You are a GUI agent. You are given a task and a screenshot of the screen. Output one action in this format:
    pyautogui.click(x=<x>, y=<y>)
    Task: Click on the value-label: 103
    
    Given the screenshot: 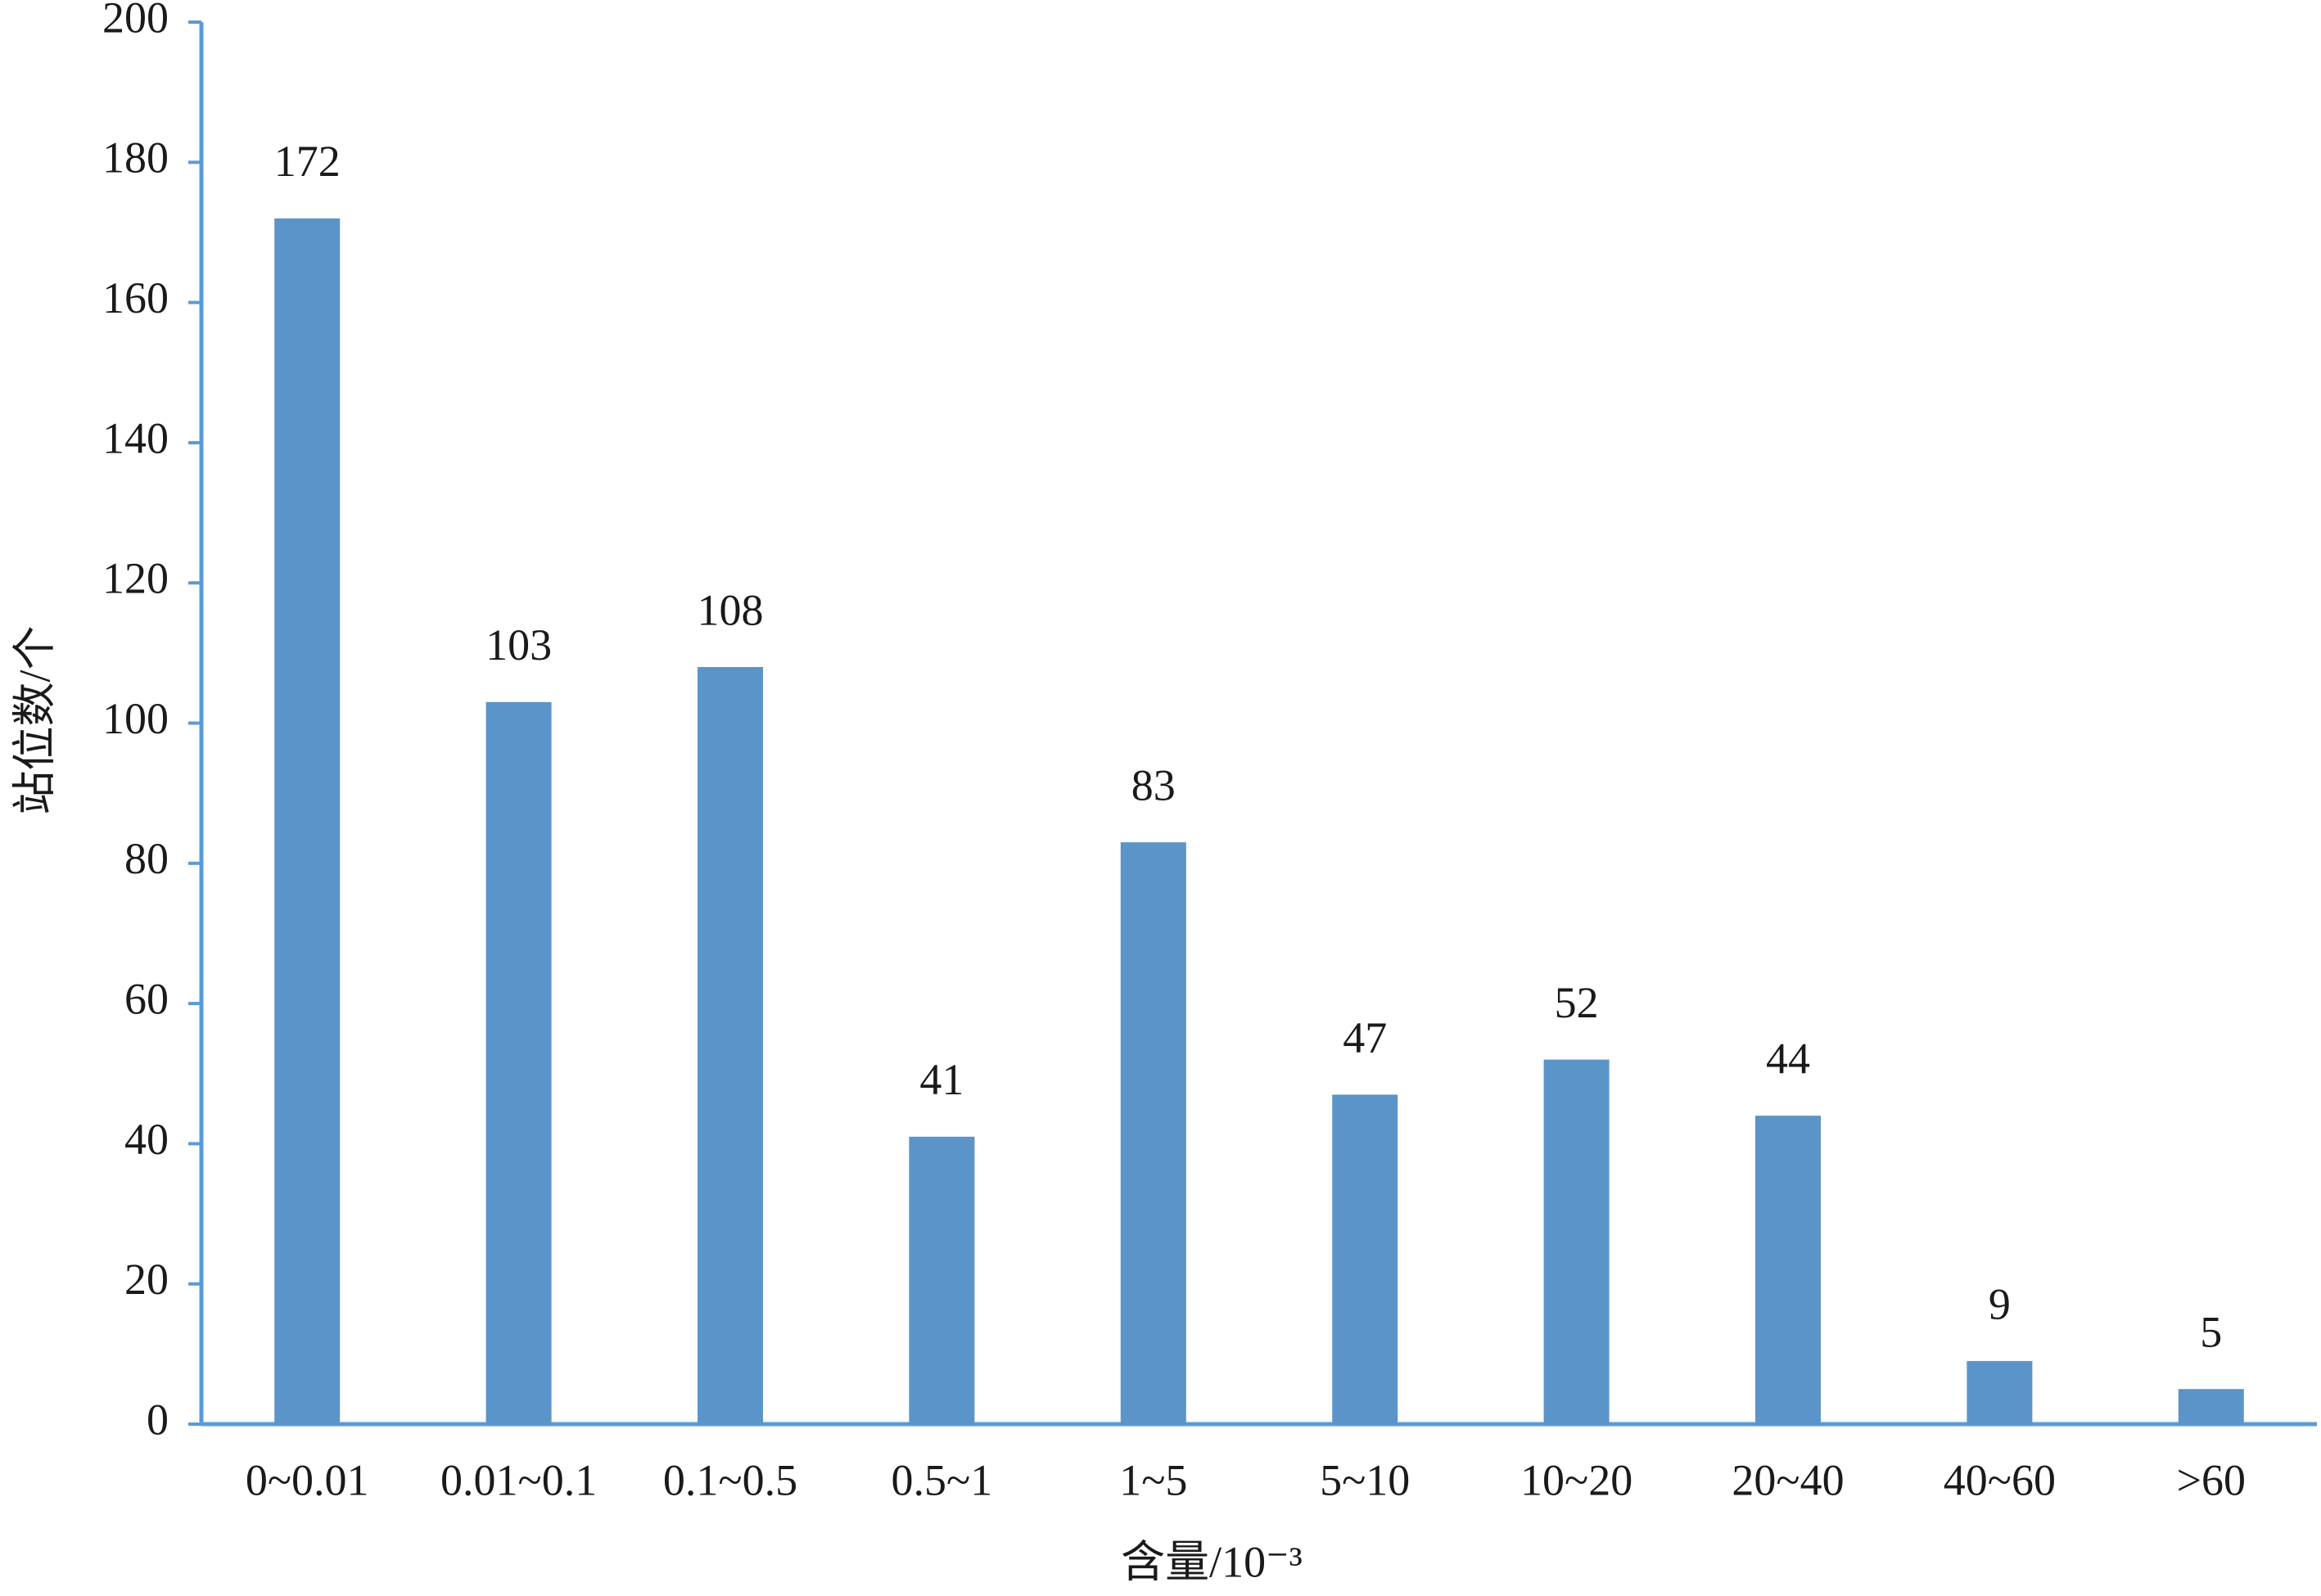 What is the action you would take?
    pyautogui.click(x=518, y=645)
    